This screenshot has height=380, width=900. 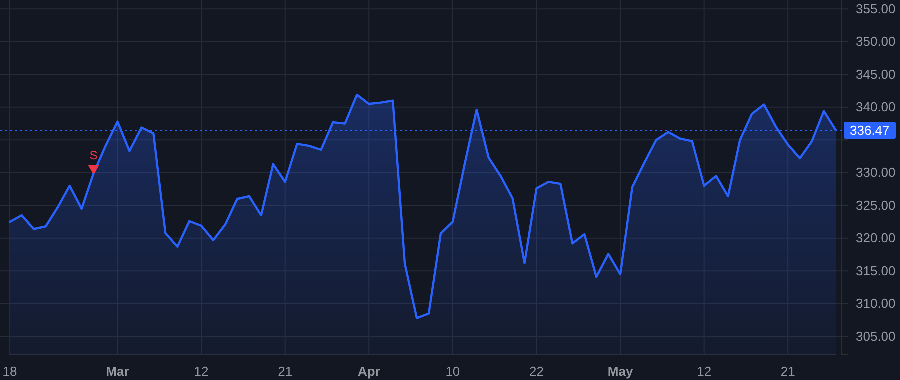 What do you see at coordinates (369, 372) in the screenshot?
I see `x-tick-label: Apr` at bounding box center [369, 372].